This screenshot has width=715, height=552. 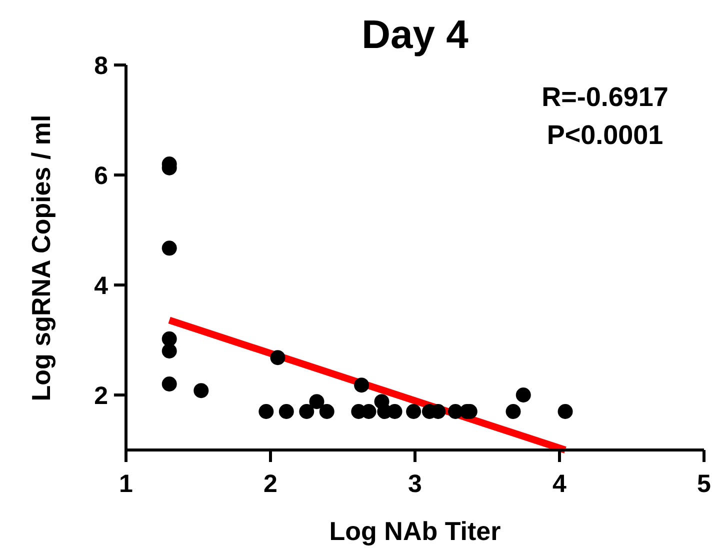 What do you see at coordinates (101, 396) in the screenshot?
I see `y-tick-label: 2` at bounding box center [101, 396].